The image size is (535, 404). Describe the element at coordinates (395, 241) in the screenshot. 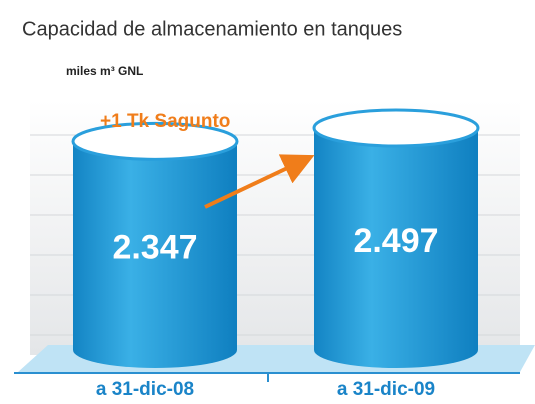

I see `value-label: 2.497` at that location.